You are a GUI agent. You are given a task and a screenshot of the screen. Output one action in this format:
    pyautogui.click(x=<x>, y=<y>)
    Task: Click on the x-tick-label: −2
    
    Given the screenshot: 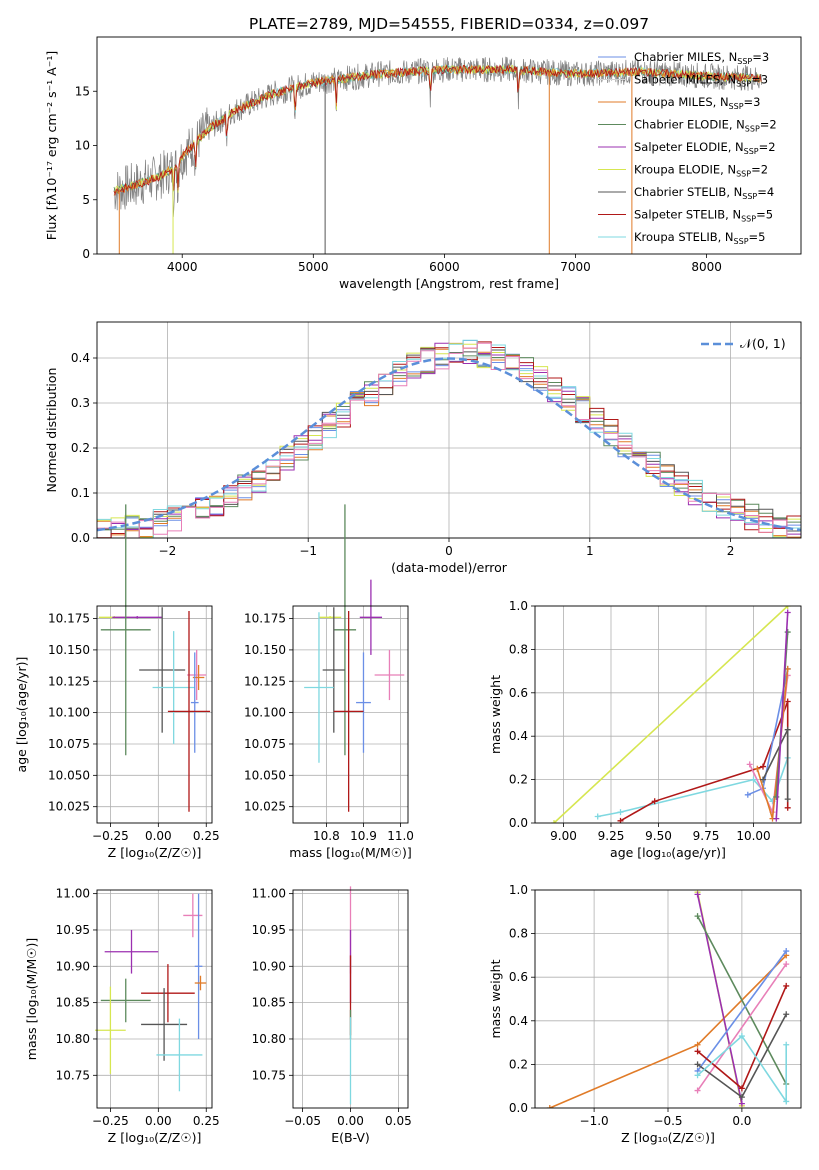 What is the action you would take?
    pyautogui.click(x=168, y=551)
    